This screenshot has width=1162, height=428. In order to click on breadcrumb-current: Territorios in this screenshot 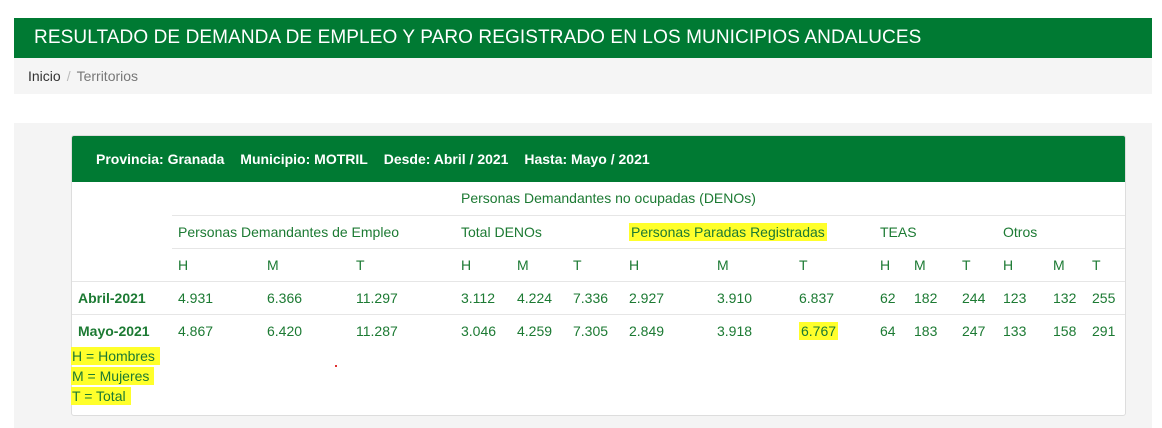, I will do `click(107, 76)`.